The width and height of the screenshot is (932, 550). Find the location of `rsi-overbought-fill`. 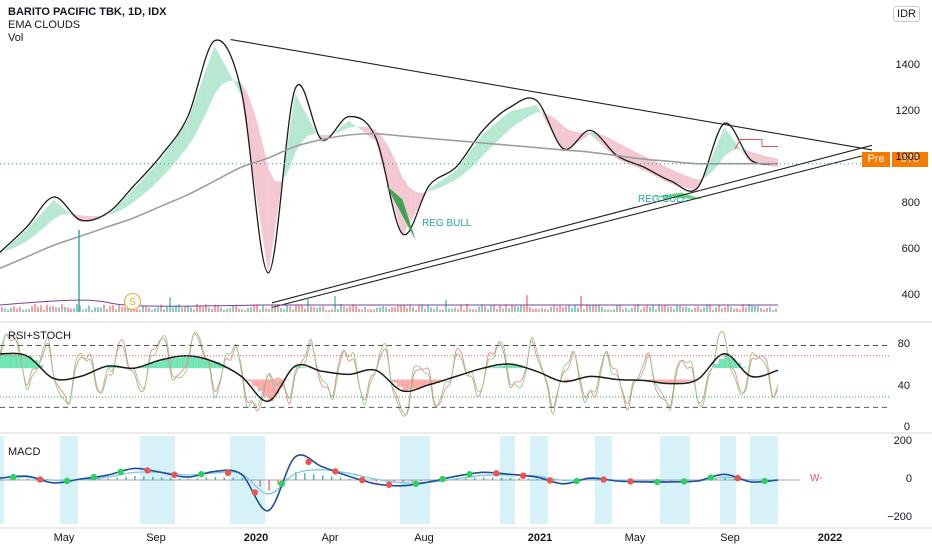

rsi-overbought-fill is located at coordinates (217, 365).